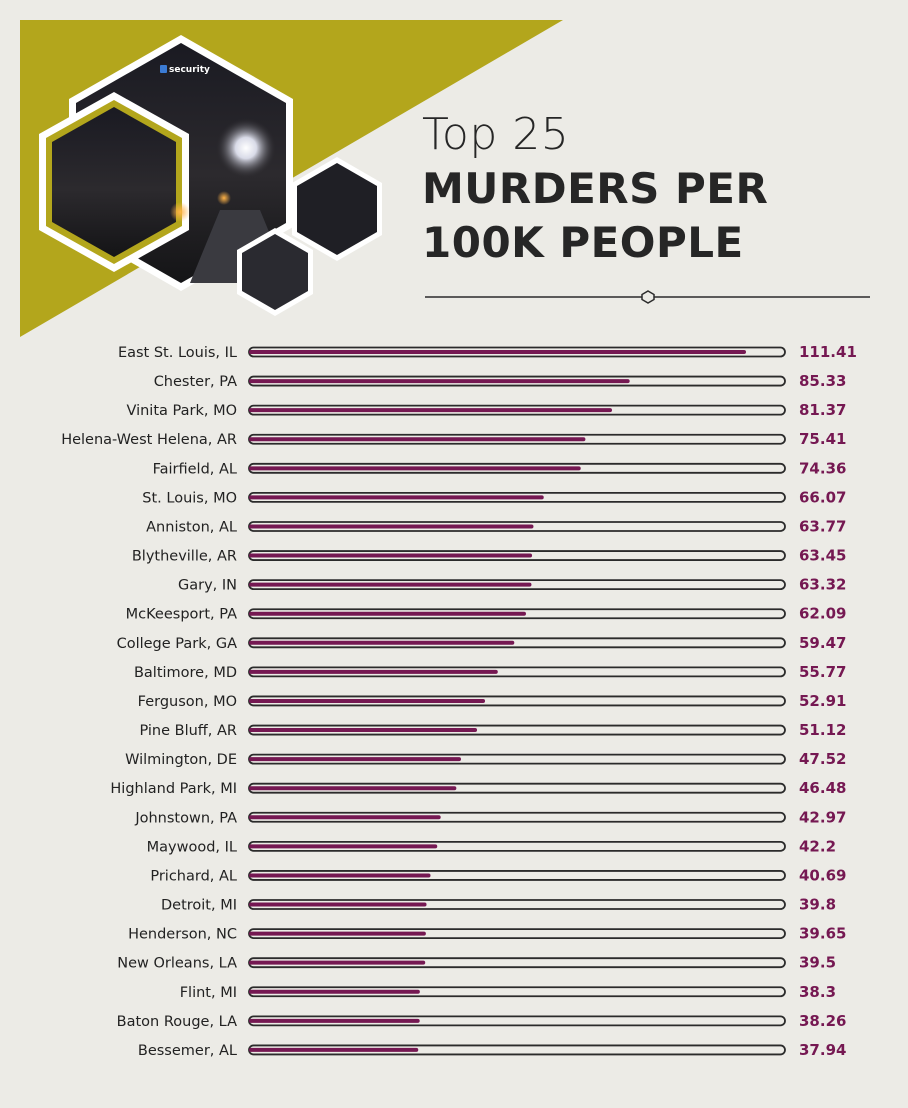 Image resolution: width=908 pixels, height=1108 pixels. Describe the element at coordinates (185, 673) in the screenshot. I see `category-label: Baltimore, MD` at that location.